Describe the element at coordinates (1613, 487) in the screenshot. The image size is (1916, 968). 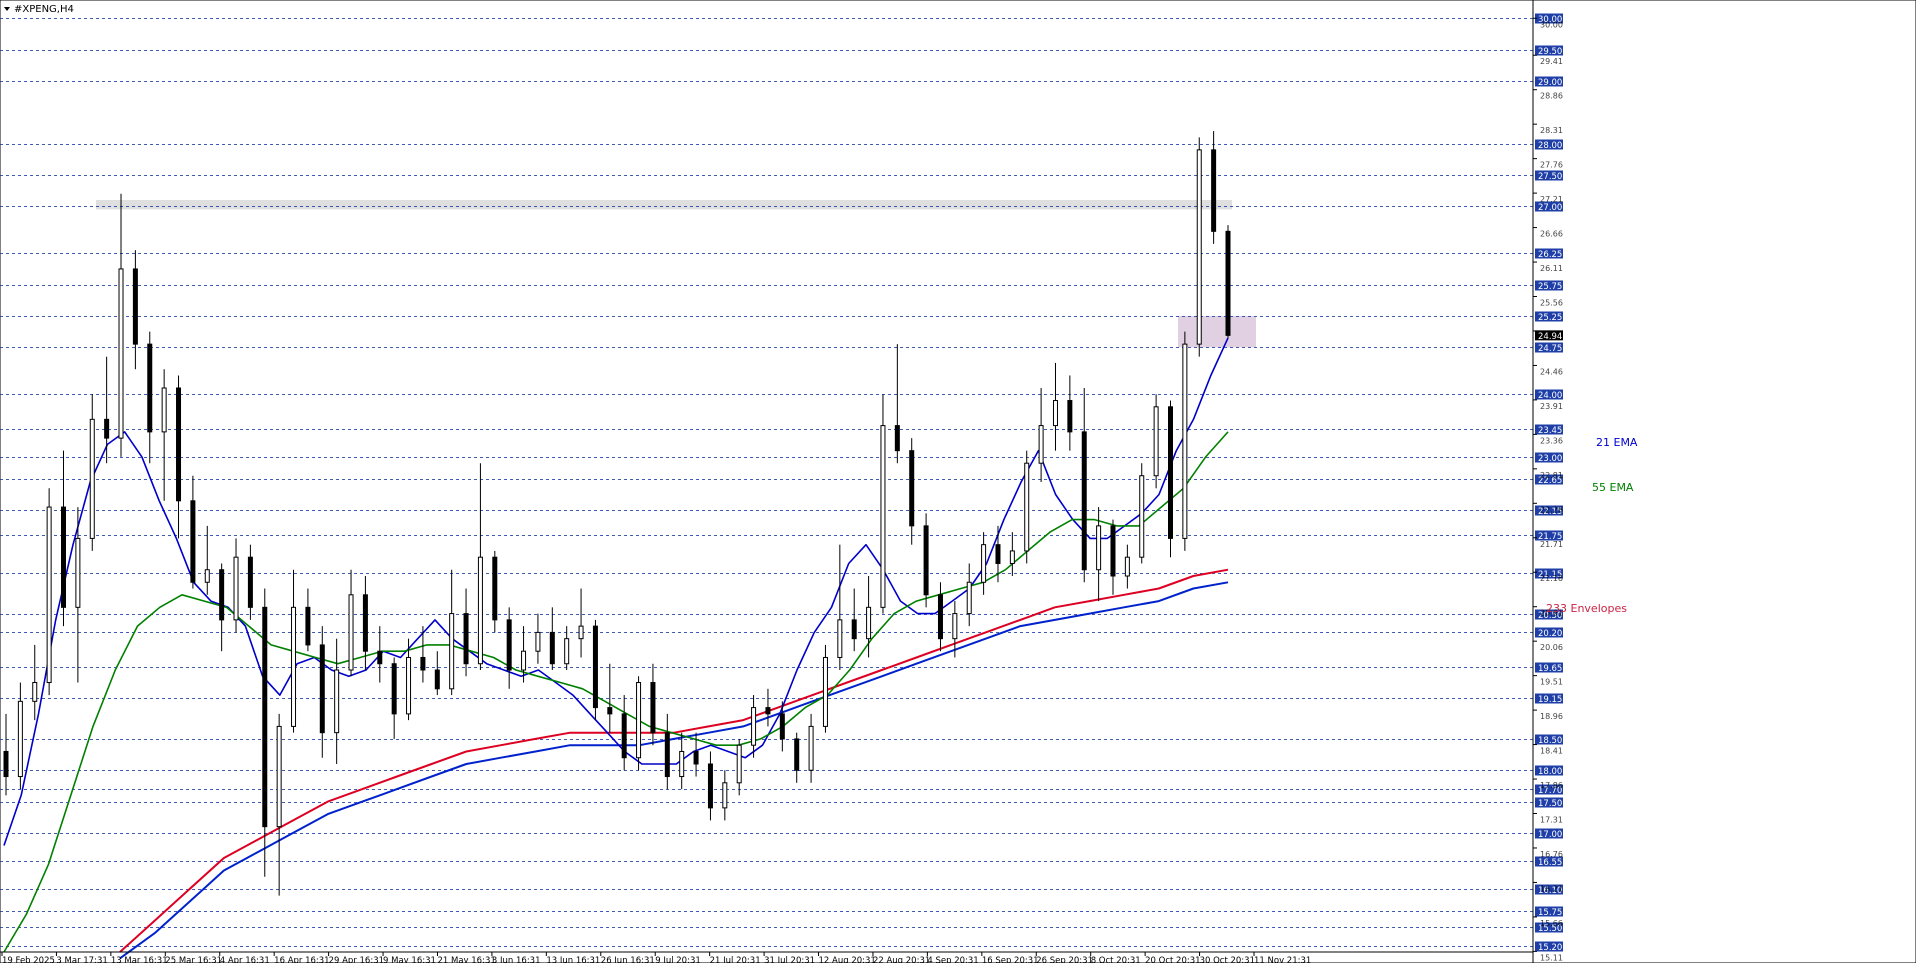
I see `ema55-label: 55 EMA` at that location.